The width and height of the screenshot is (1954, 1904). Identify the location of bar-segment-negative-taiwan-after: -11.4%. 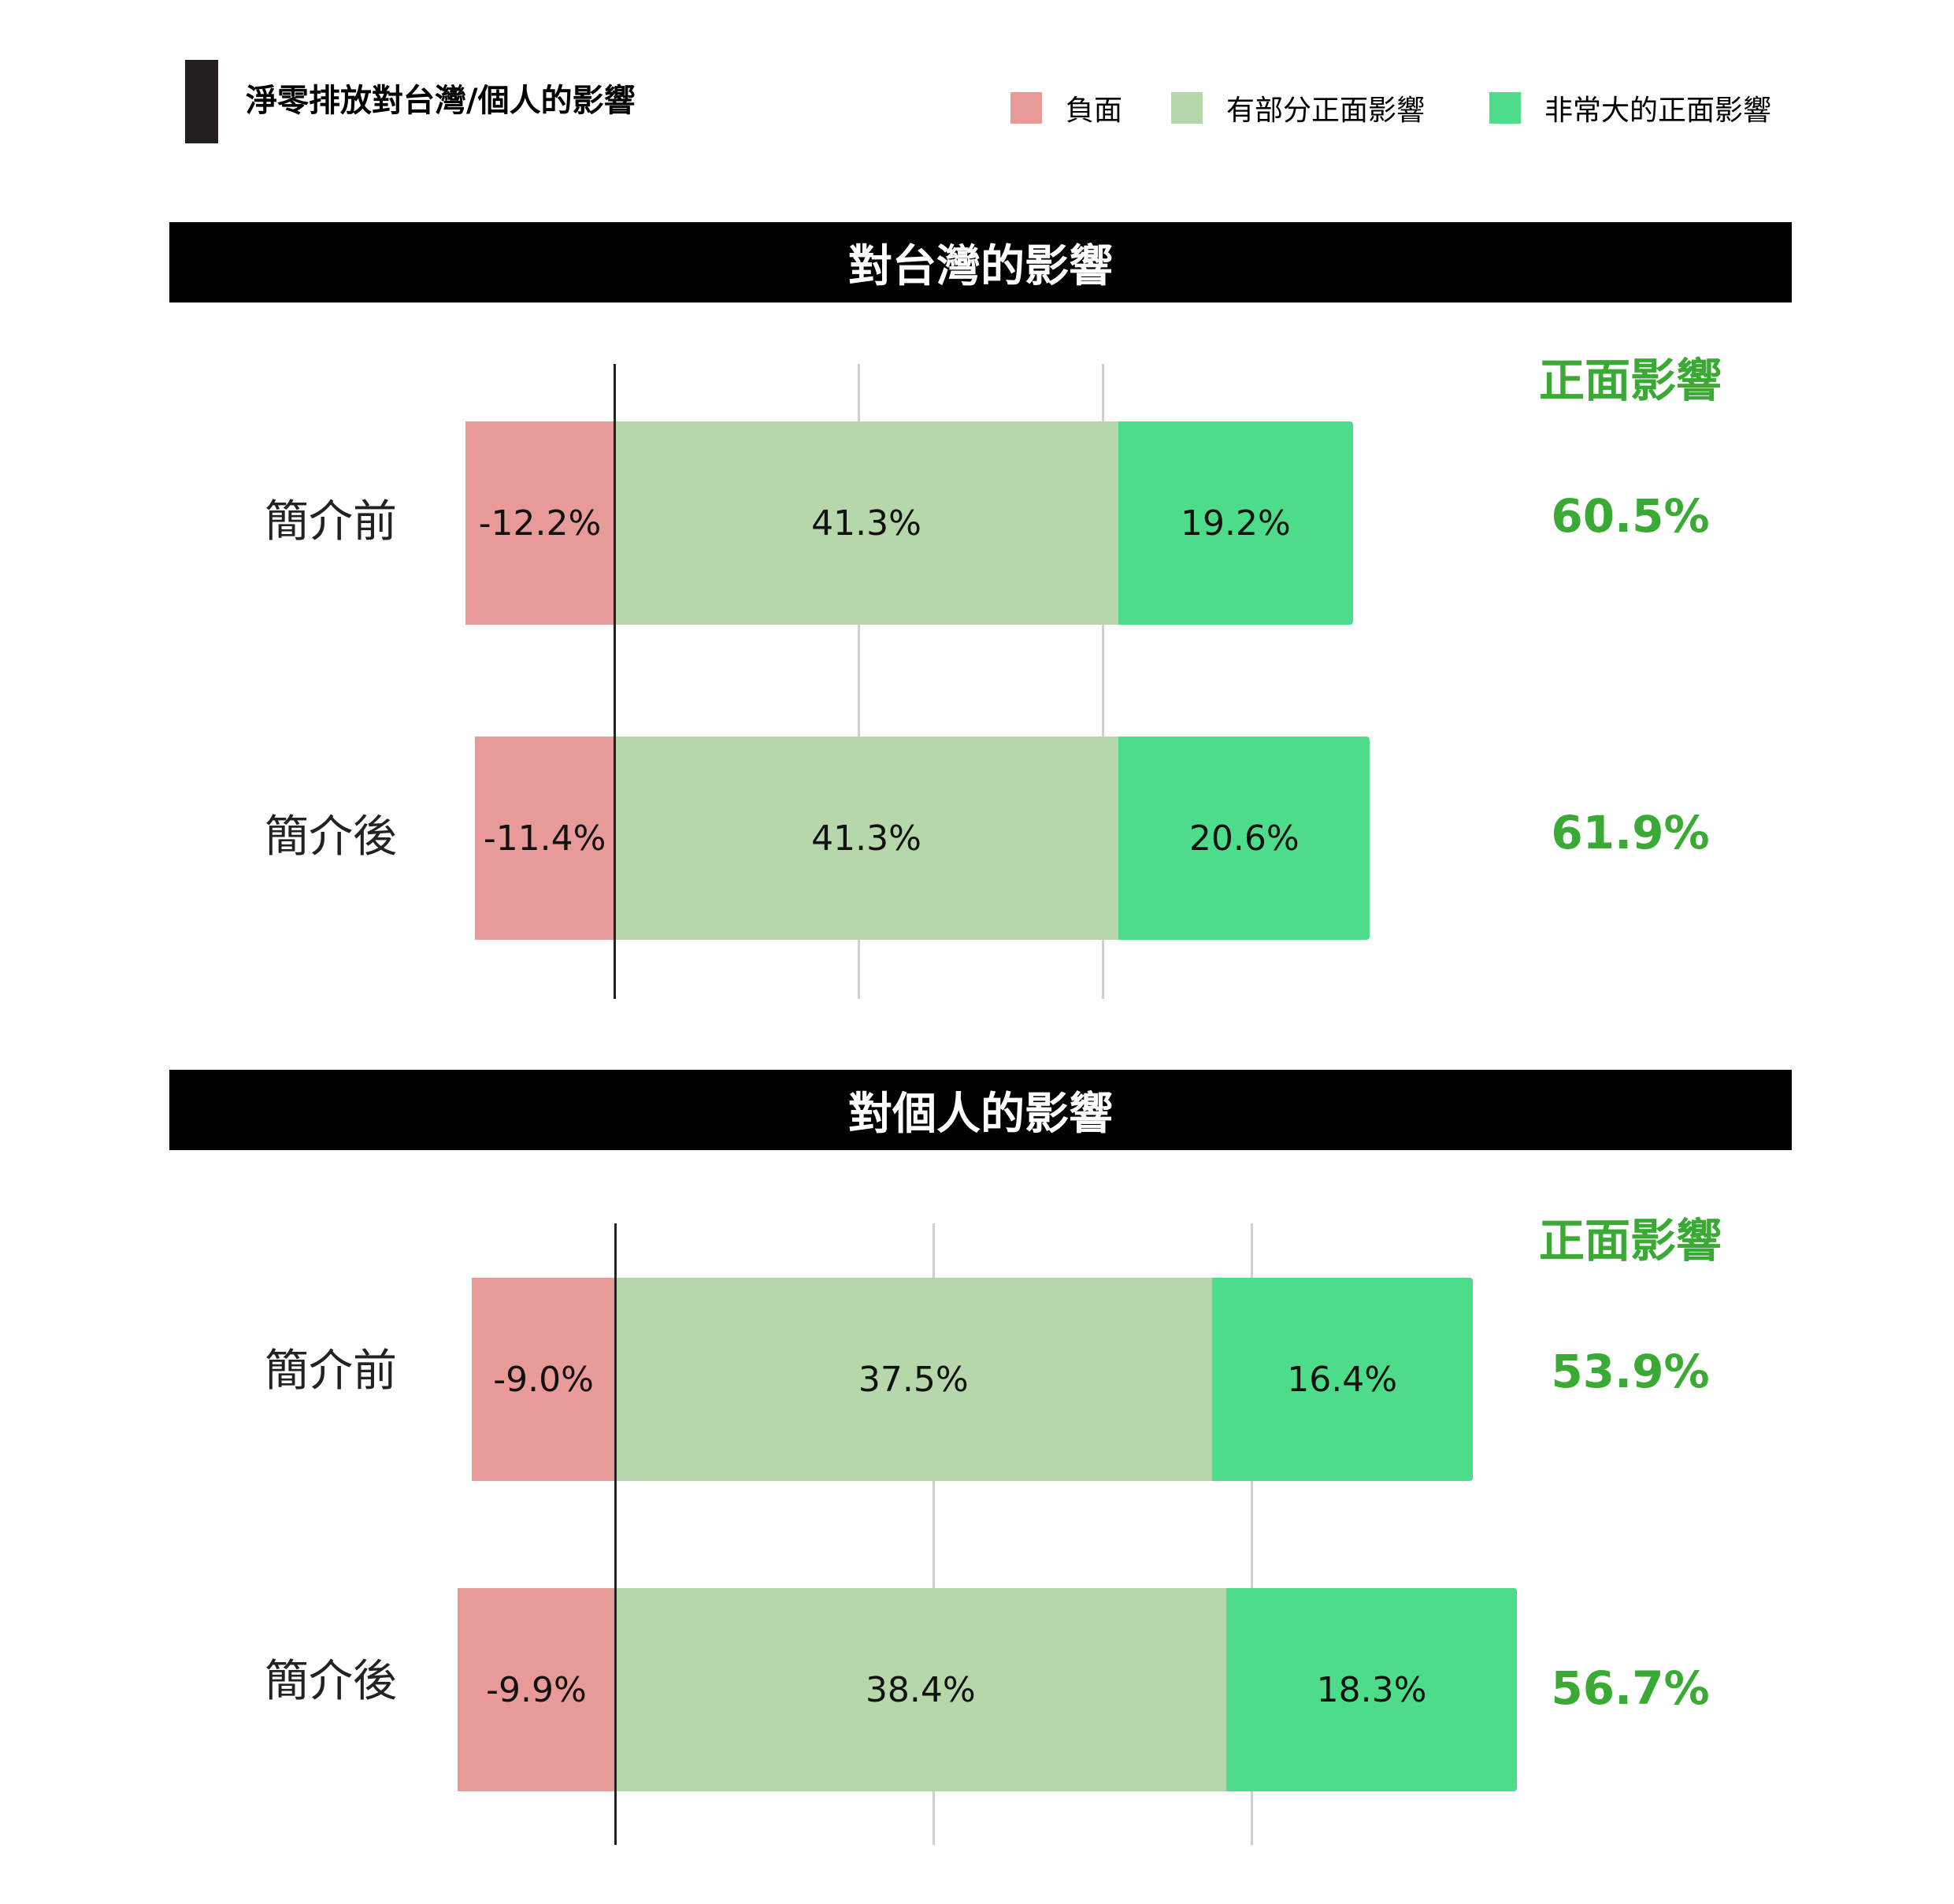
(544, 838).